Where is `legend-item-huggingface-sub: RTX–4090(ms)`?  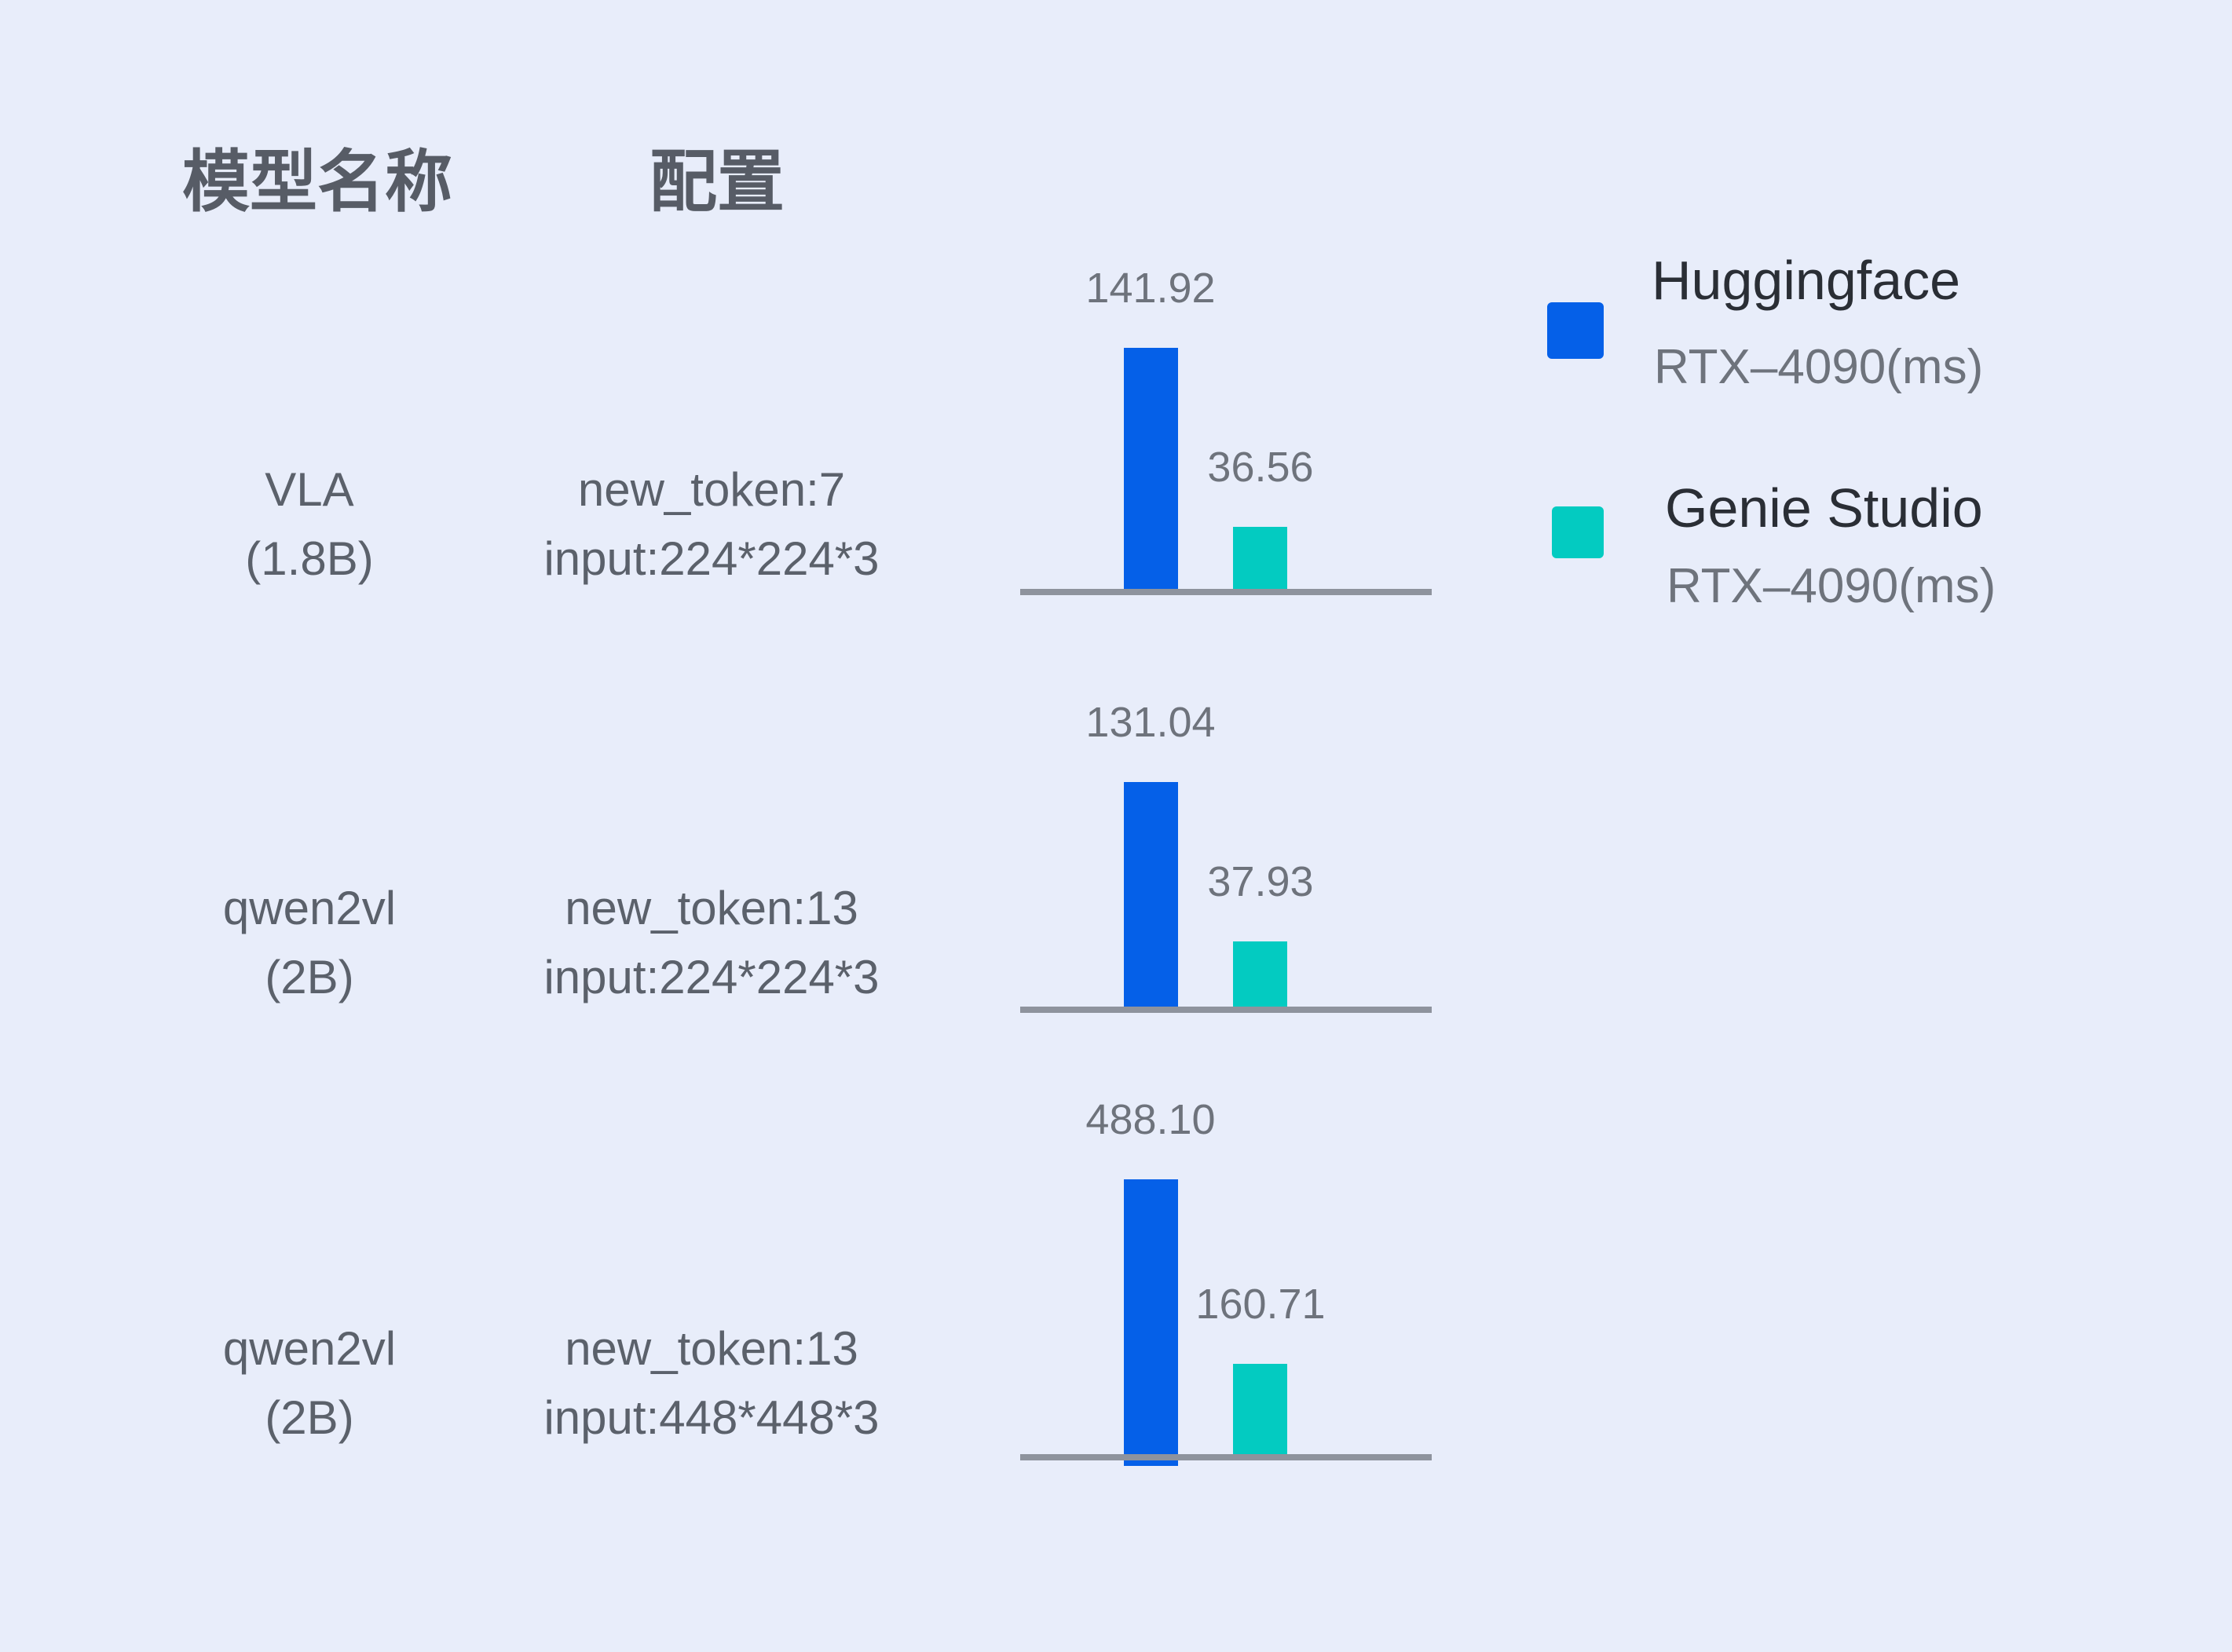
legend-item-huggingface-sub: RTX–4090(ms) is located at coordinates (1819, 367).